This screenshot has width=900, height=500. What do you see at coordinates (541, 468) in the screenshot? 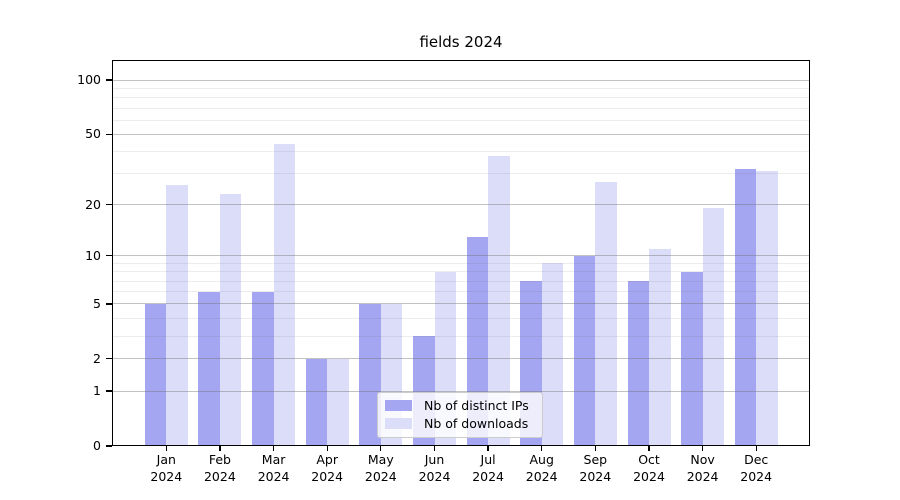
I see `x-tick-label: Aug 2024` at bounding box center [541, 468].